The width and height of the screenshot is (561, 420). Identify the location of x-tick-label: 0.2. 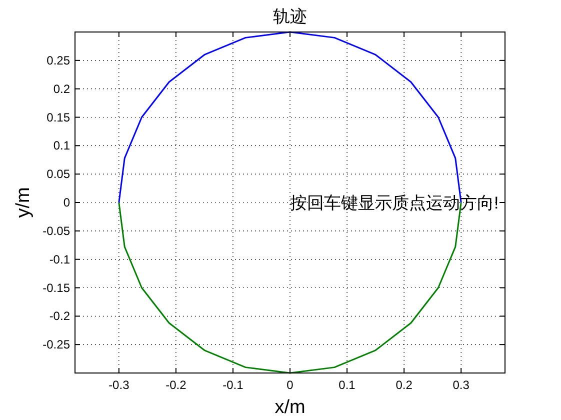
(404, 385).